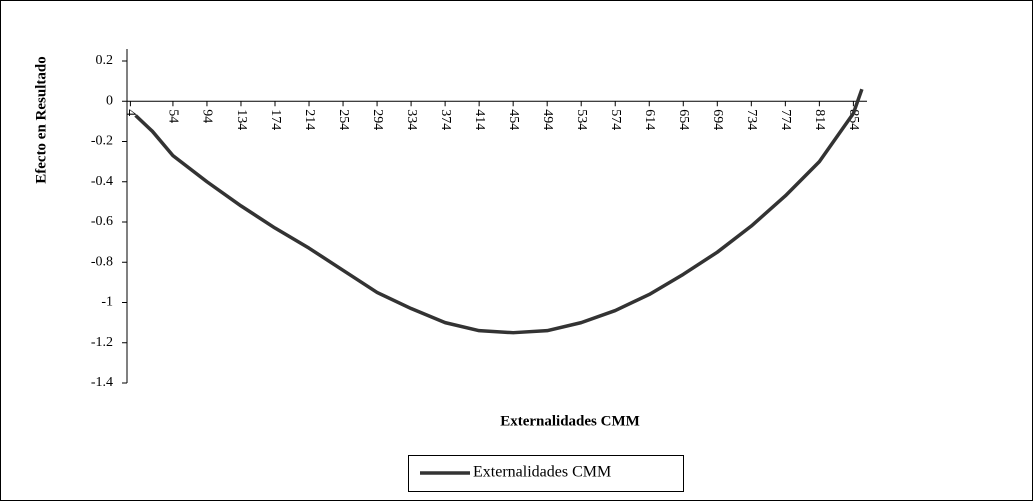 Image resolution: width=1033 pixels, height=501 pixels. What do you see at coordinates (241, 119) in the screenshot?
I see `x-tick-label: 134` at bounding box center [241, 119].